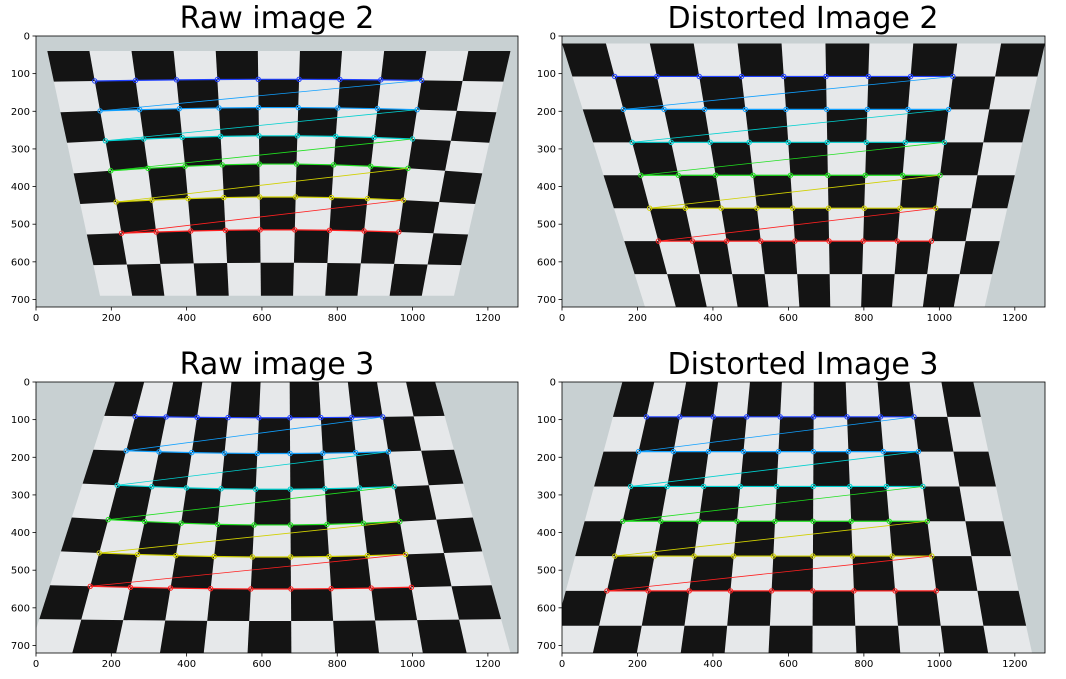 This screenshot has width=1066, height=679. Describe the element at coordinates (546, 187) in the screenshot. I see `y-tick-label: 400` at that location.